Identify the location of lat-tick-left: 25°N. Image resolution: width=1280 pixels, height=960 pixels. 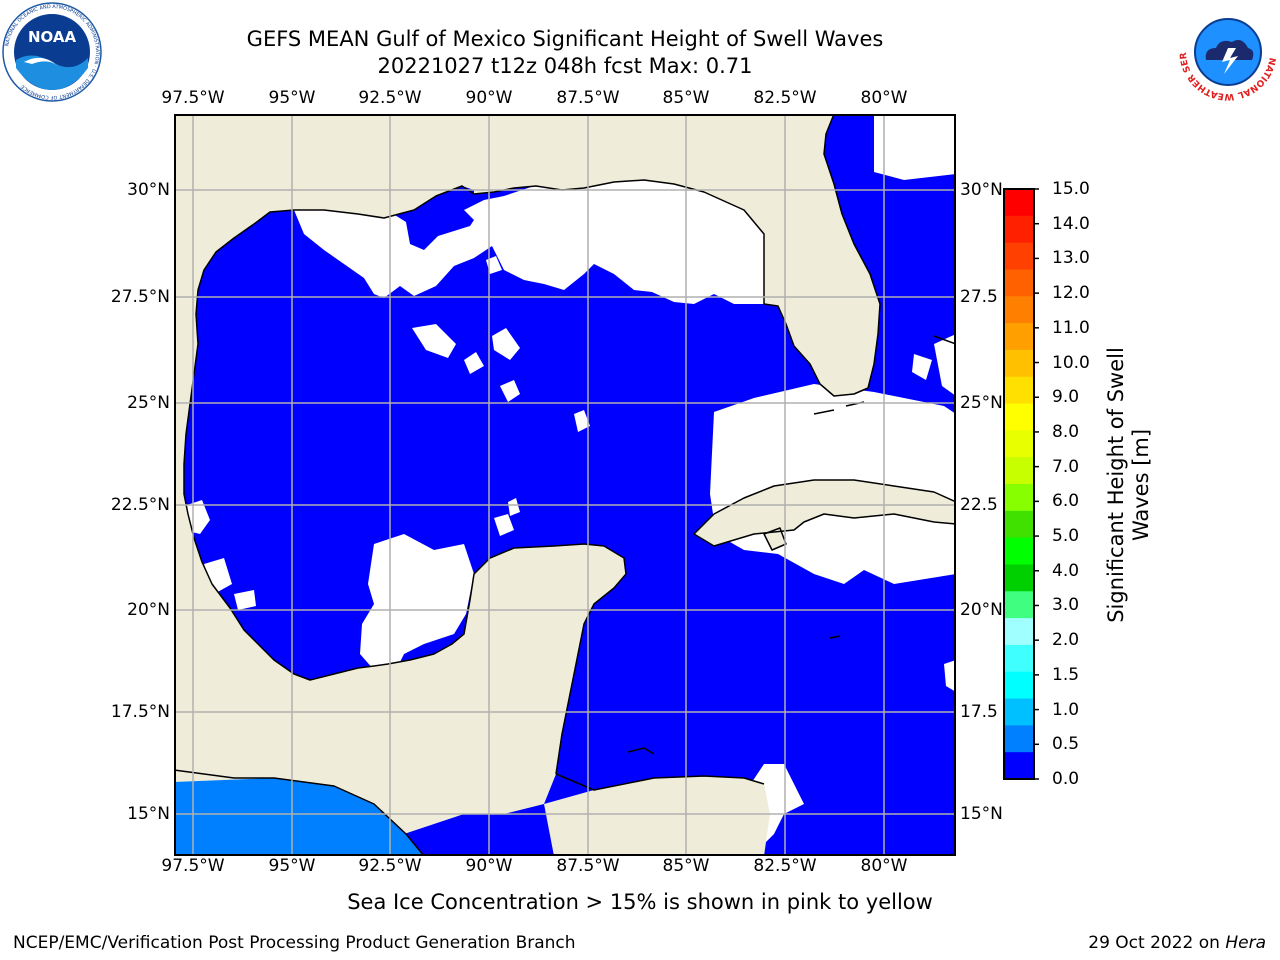
(148, 403).